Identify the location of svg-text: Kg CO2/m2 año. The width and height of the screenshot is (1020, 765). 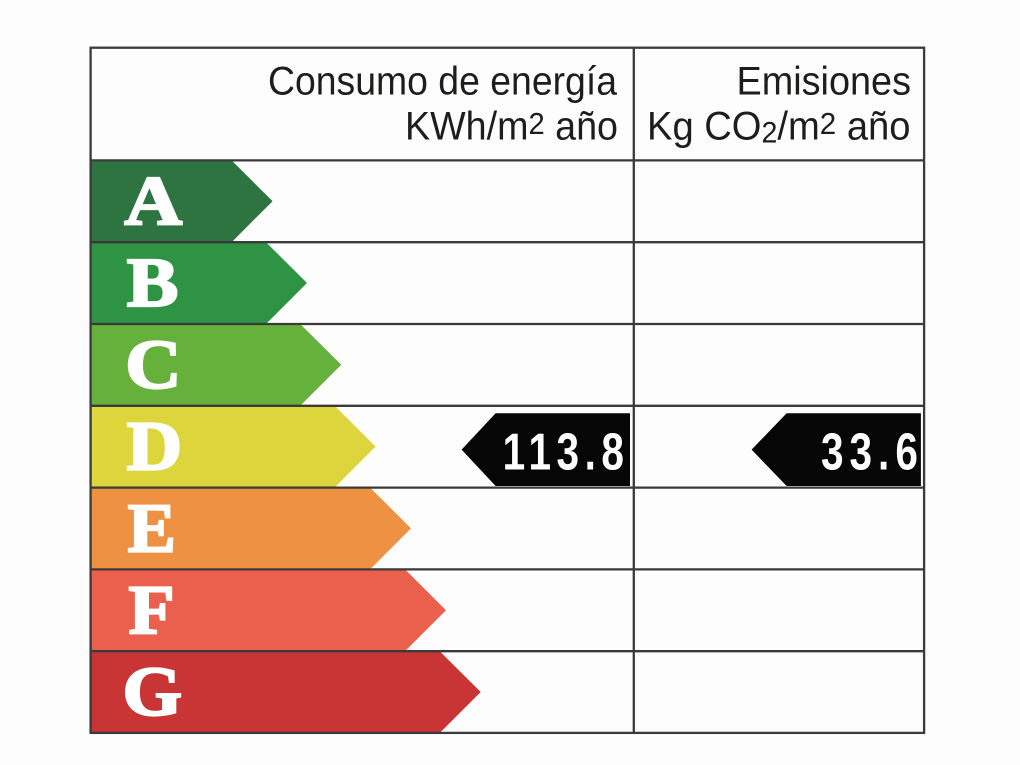
(779, 127).